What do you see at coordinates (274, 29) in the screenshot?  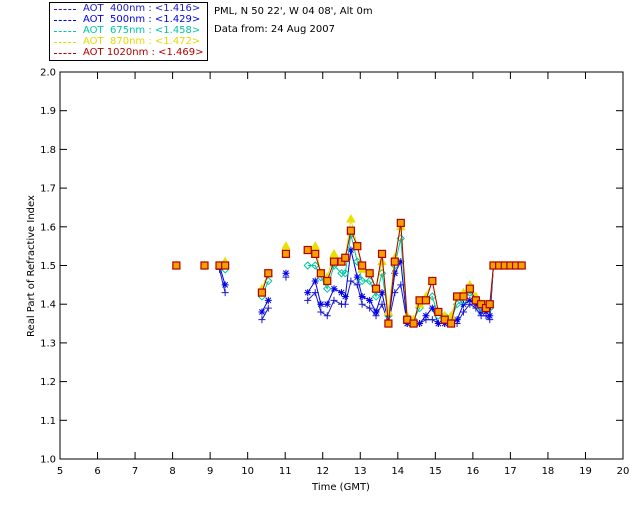 I see `date-info: Data from: 24 Aug 2007` at bounding box center [274, 29].